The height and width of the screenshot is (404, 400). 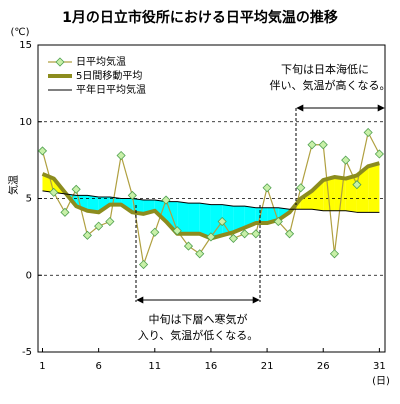 What do you see at coordinates (29, 199) in the screenshot?
I see `y-tick-label: 5` at bounding box center [29, 199].